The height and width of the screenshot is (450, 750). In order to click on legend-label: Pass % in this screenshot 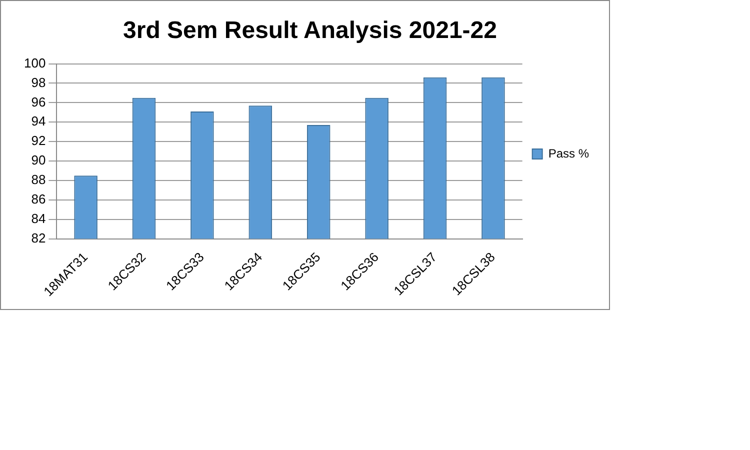, I will do `click(569, 153)`.